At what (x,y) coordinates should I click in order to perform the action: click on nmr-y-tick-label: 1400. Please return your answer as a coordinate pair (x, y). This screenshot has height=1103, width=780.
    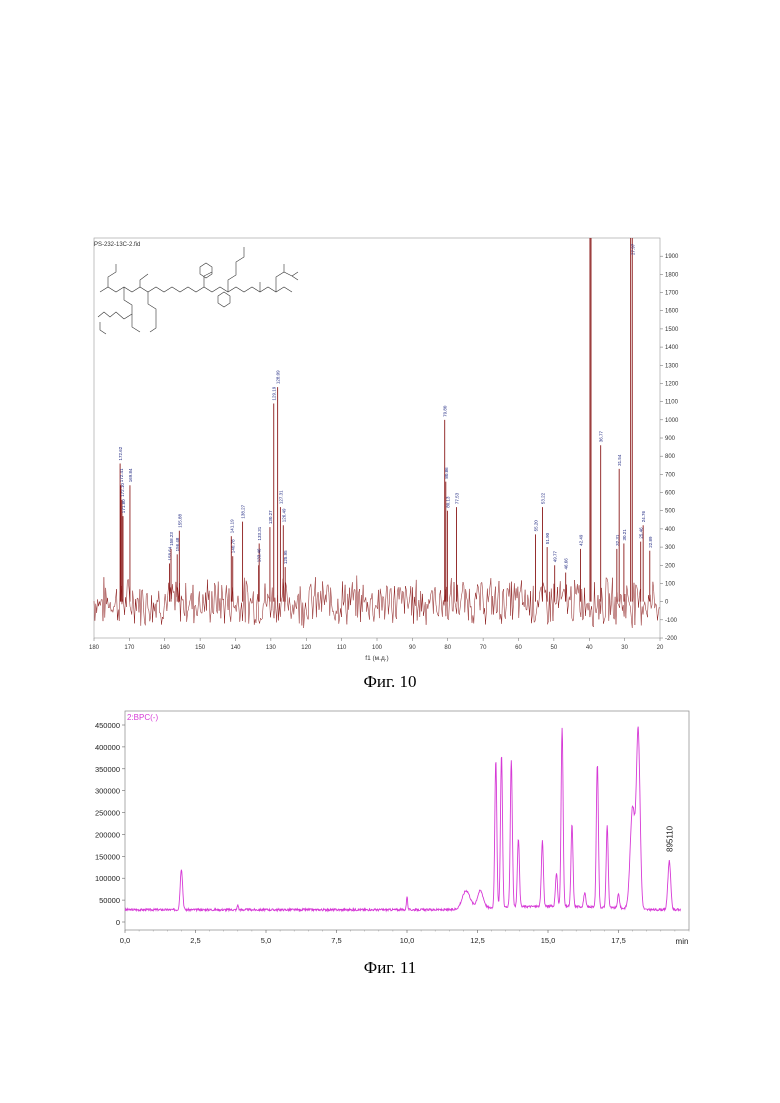
    Looking at the image, I should click on (672, 348).